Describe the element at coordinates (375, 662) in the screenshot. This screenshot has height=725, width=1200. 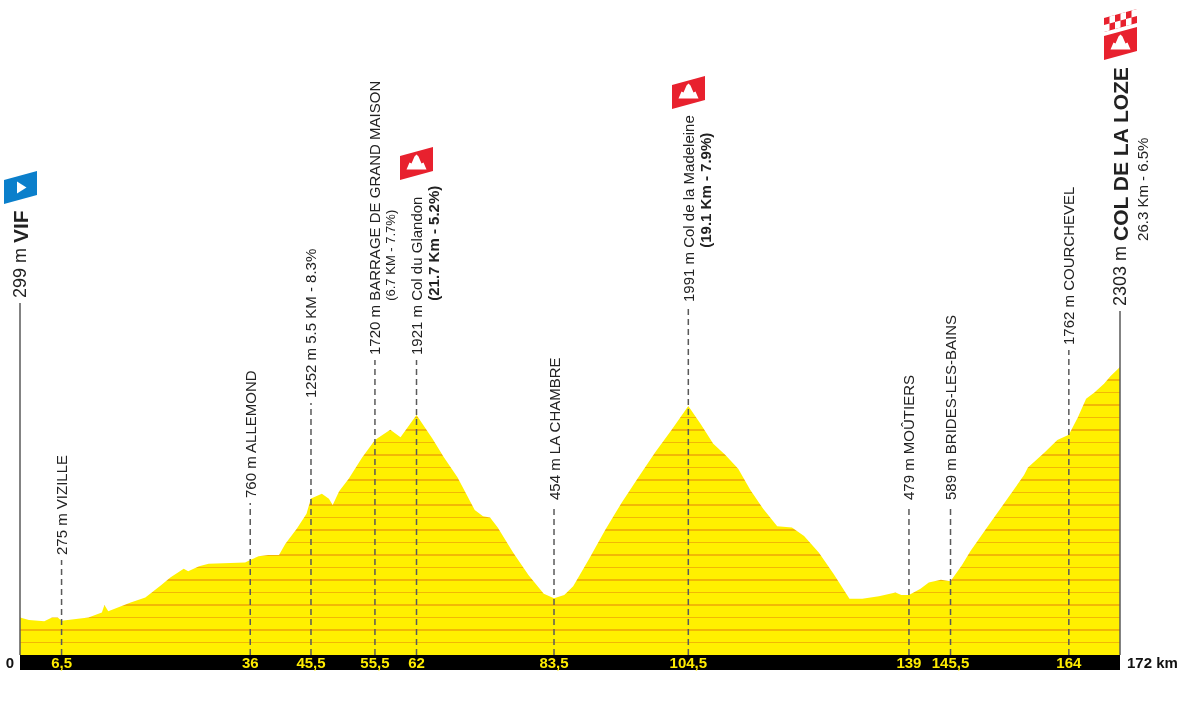
I see `x-tick-label: 55,5` at that location.